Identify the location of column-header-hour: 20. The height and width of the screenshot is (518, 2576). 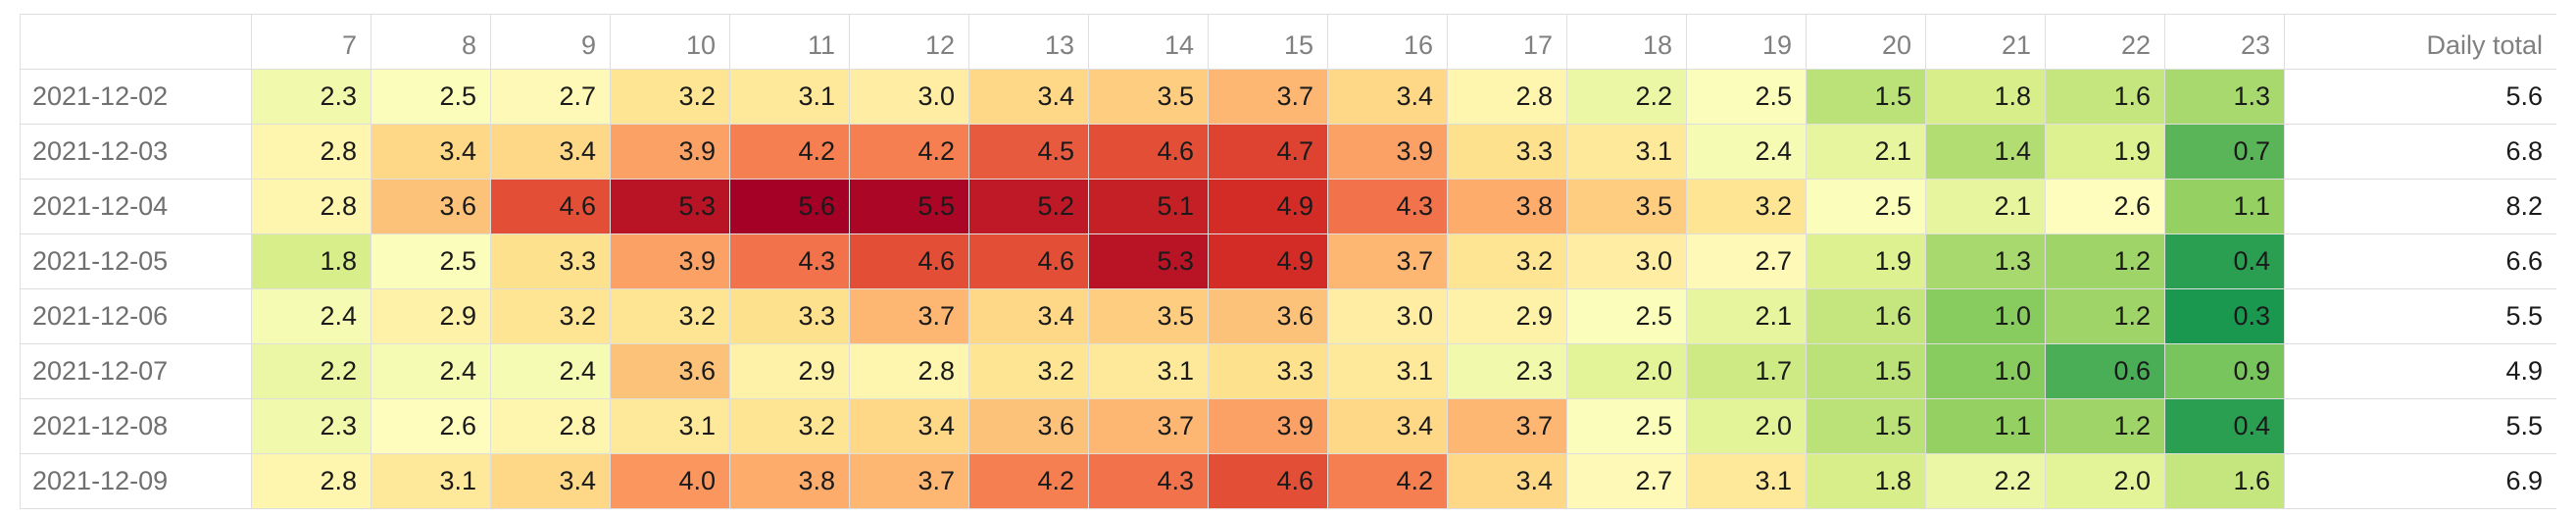
(1866, 42).